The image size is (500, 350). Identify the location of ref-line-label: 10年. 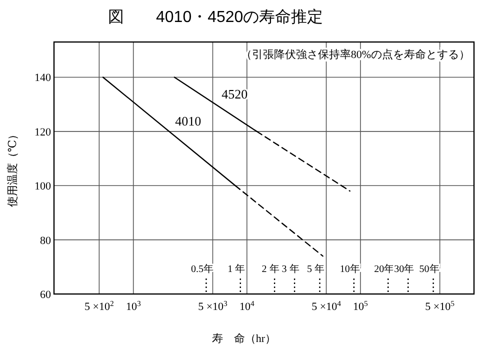
(350, 269).